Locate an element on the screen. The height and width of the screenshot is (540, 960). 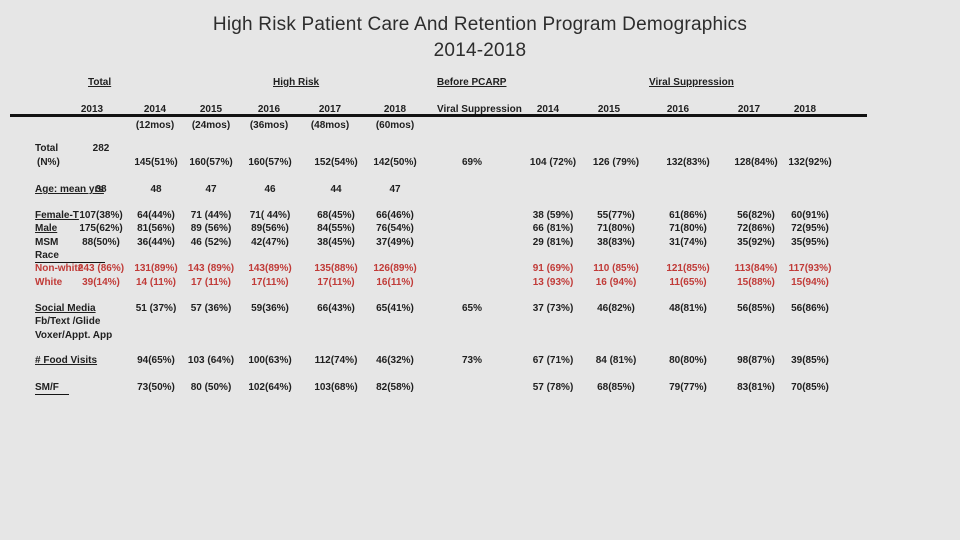
col-header-hr-2016: 2016 is located at coordinates (269, 109).